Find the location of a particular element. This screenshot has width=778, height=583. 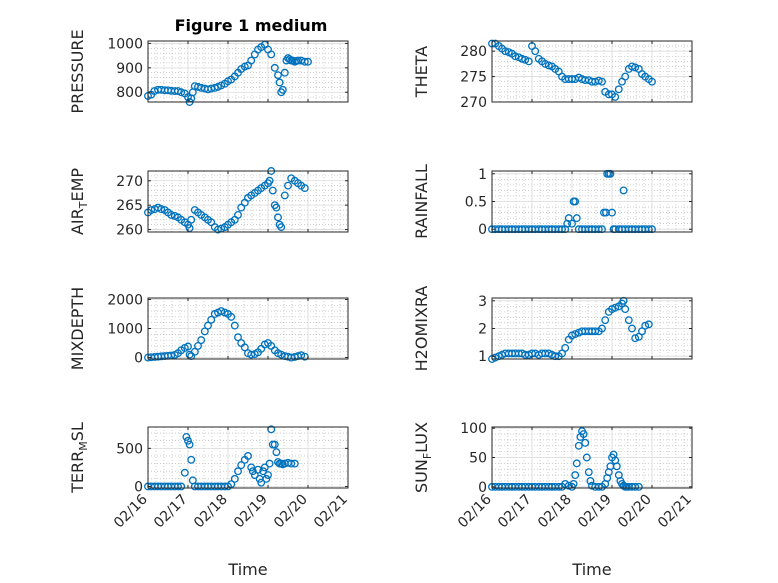

y-tick-label: 50 is located at coordinates (478, 459).